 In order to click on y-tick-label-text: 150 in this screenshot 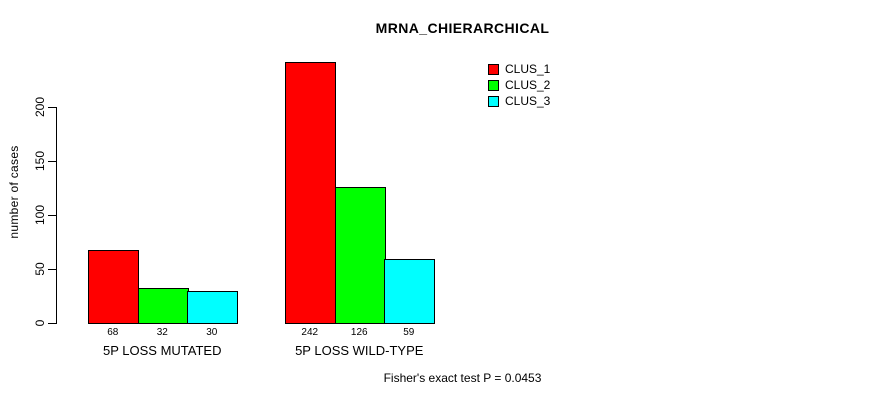, I will do `click(40, 161)`.